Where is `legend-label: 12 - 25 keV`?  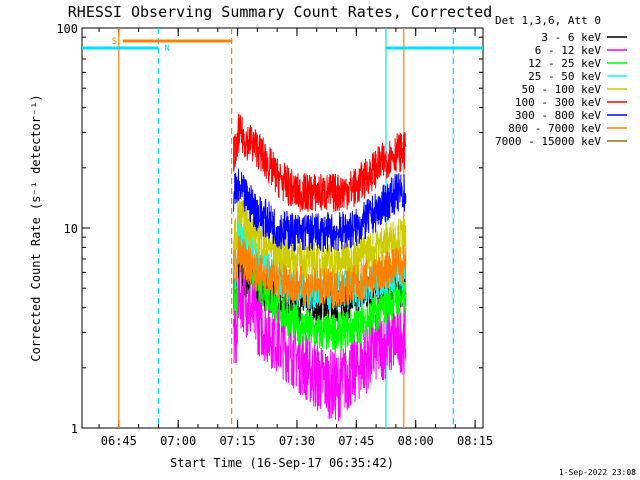 legend-label: 12 - 25 keV is located at coordinates (564, 63).